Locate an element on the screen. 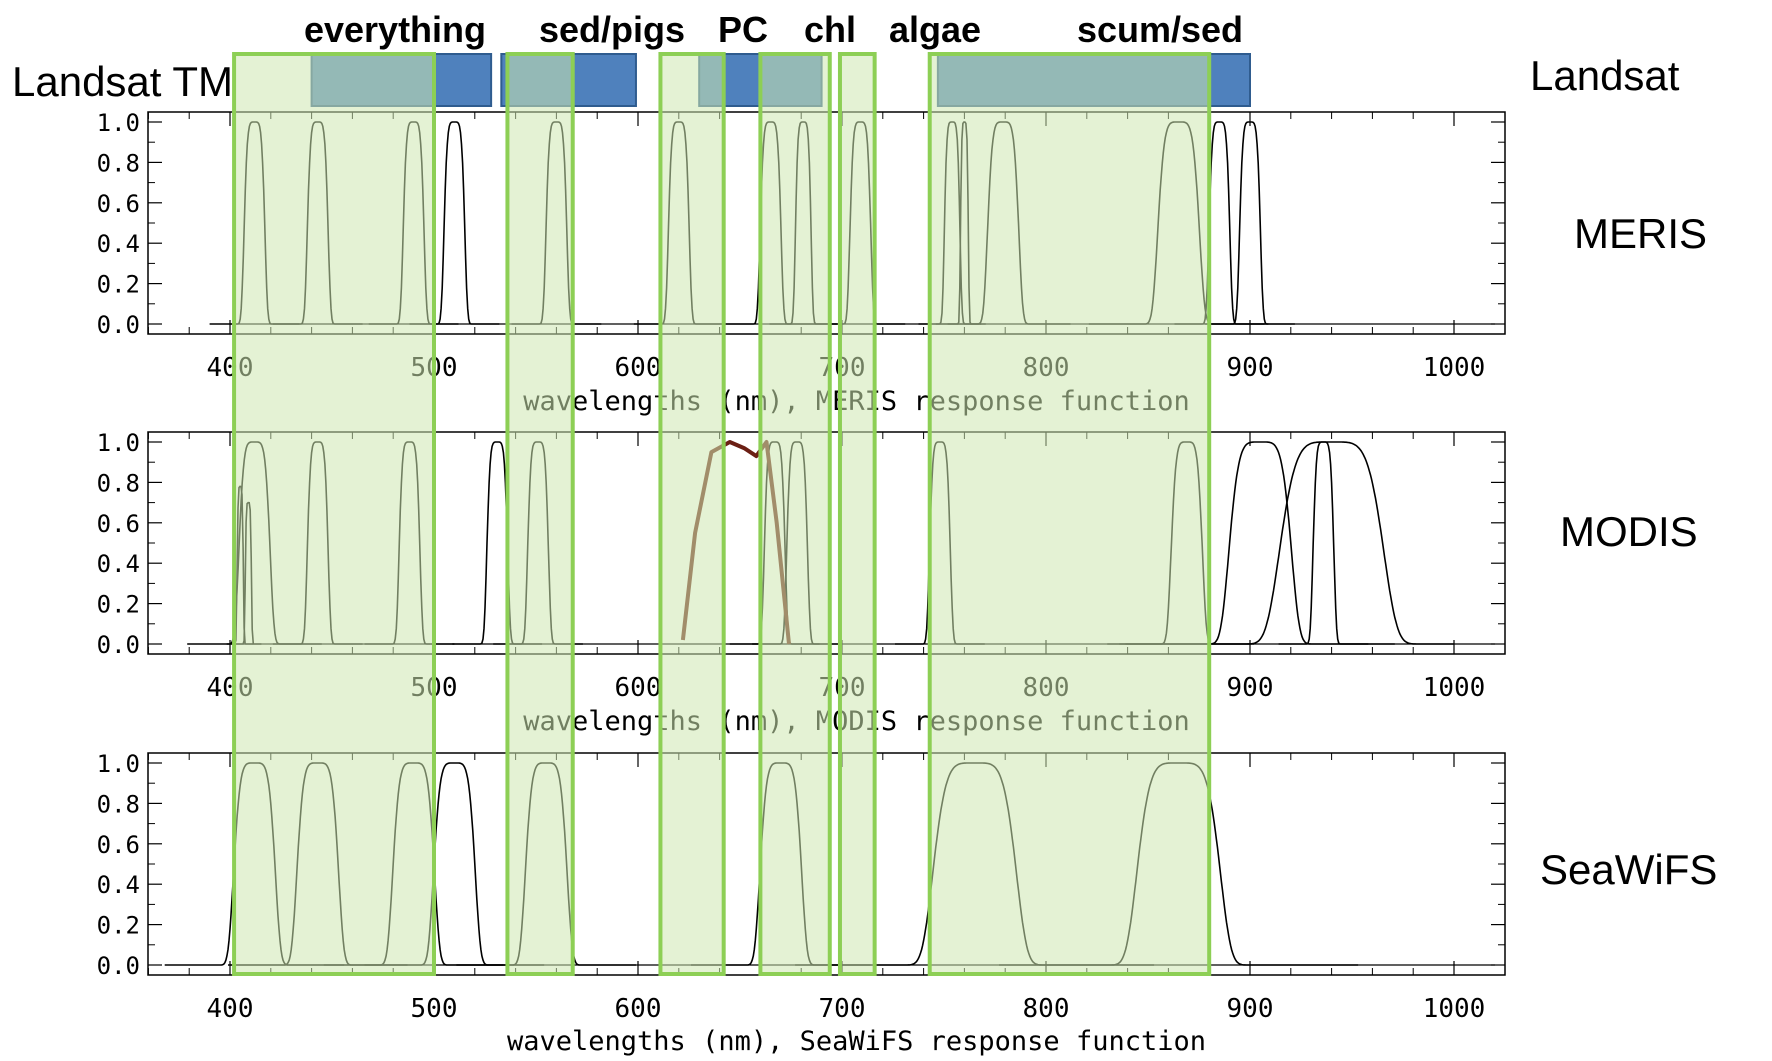 The image size is (1772, 1061). landsat-tm-label: Landsat TM is located at coordinates (122, 81).